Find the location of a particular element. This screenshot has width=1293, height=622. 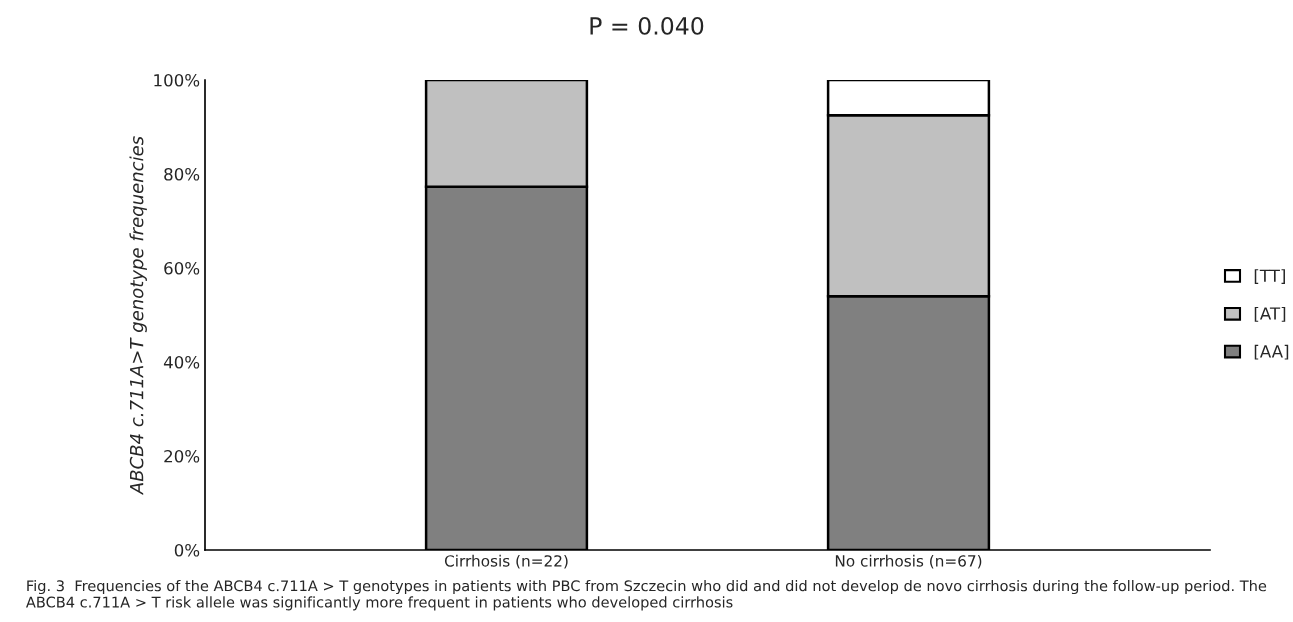

y-axis-title: ABCB4 c.711A>T genotype frequencies is located at coordinates (138, 316).